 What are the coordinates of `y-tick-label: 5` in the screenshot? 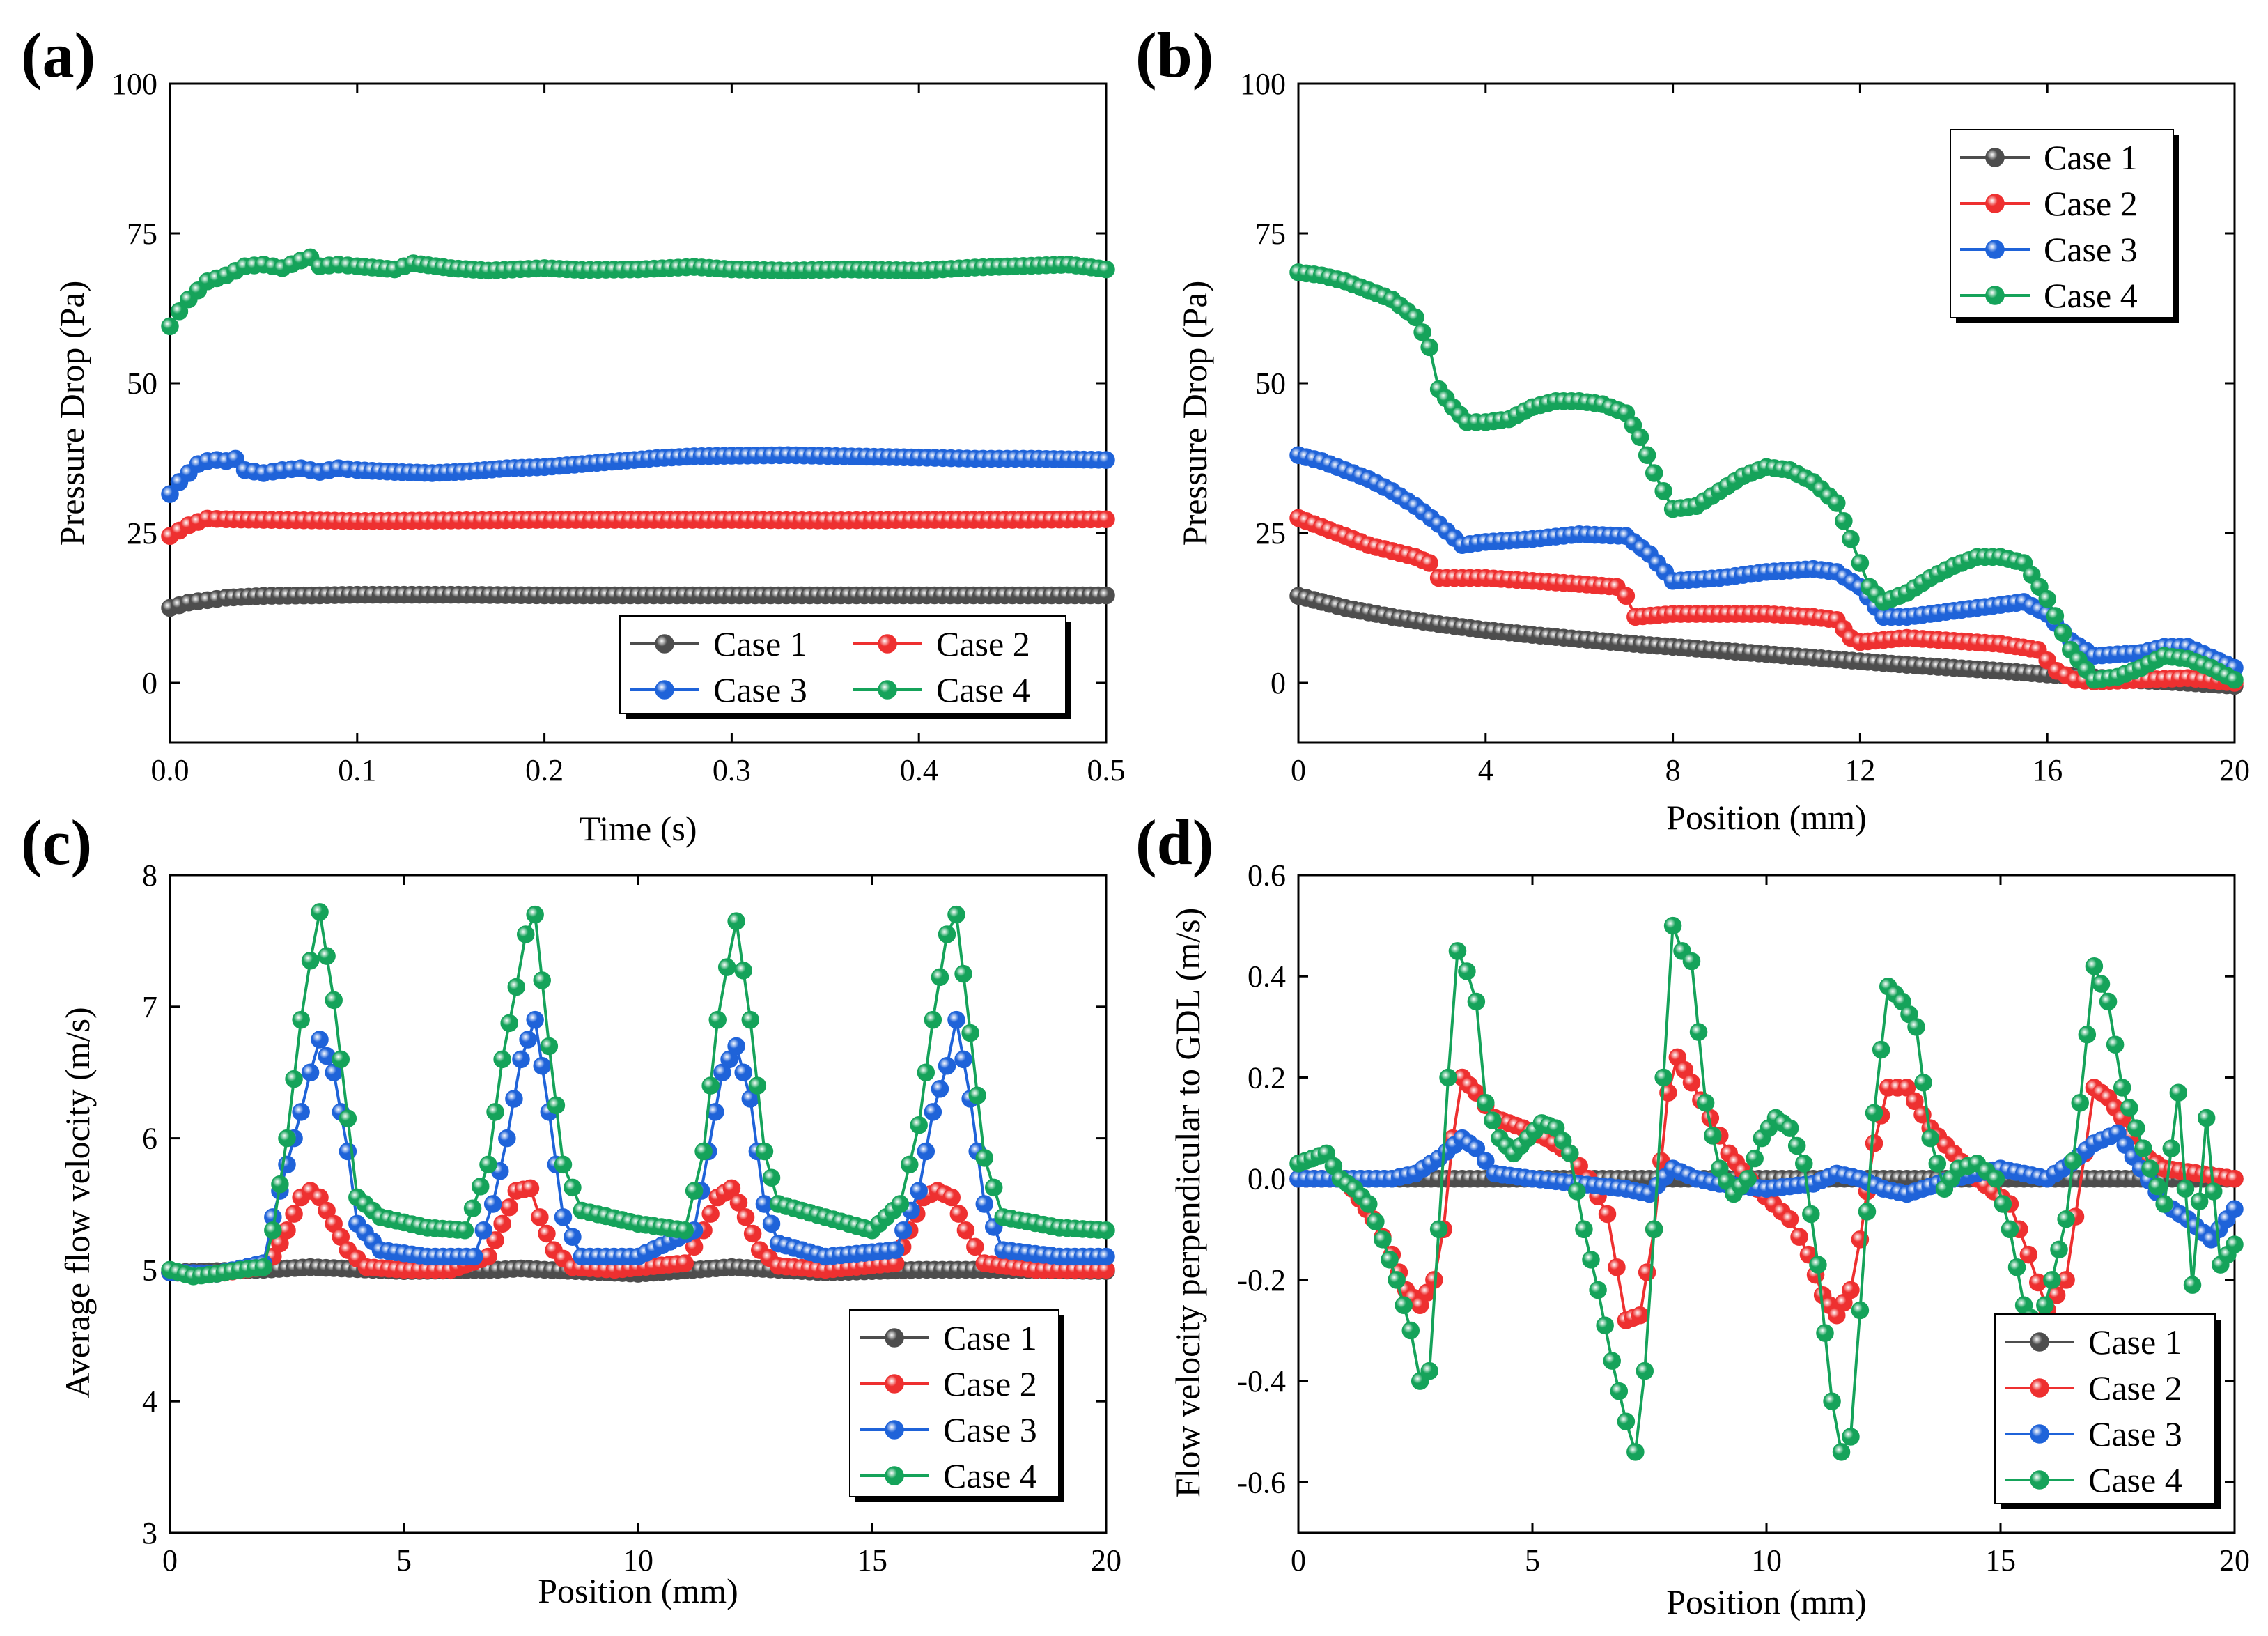 It's located at (149, 1270).